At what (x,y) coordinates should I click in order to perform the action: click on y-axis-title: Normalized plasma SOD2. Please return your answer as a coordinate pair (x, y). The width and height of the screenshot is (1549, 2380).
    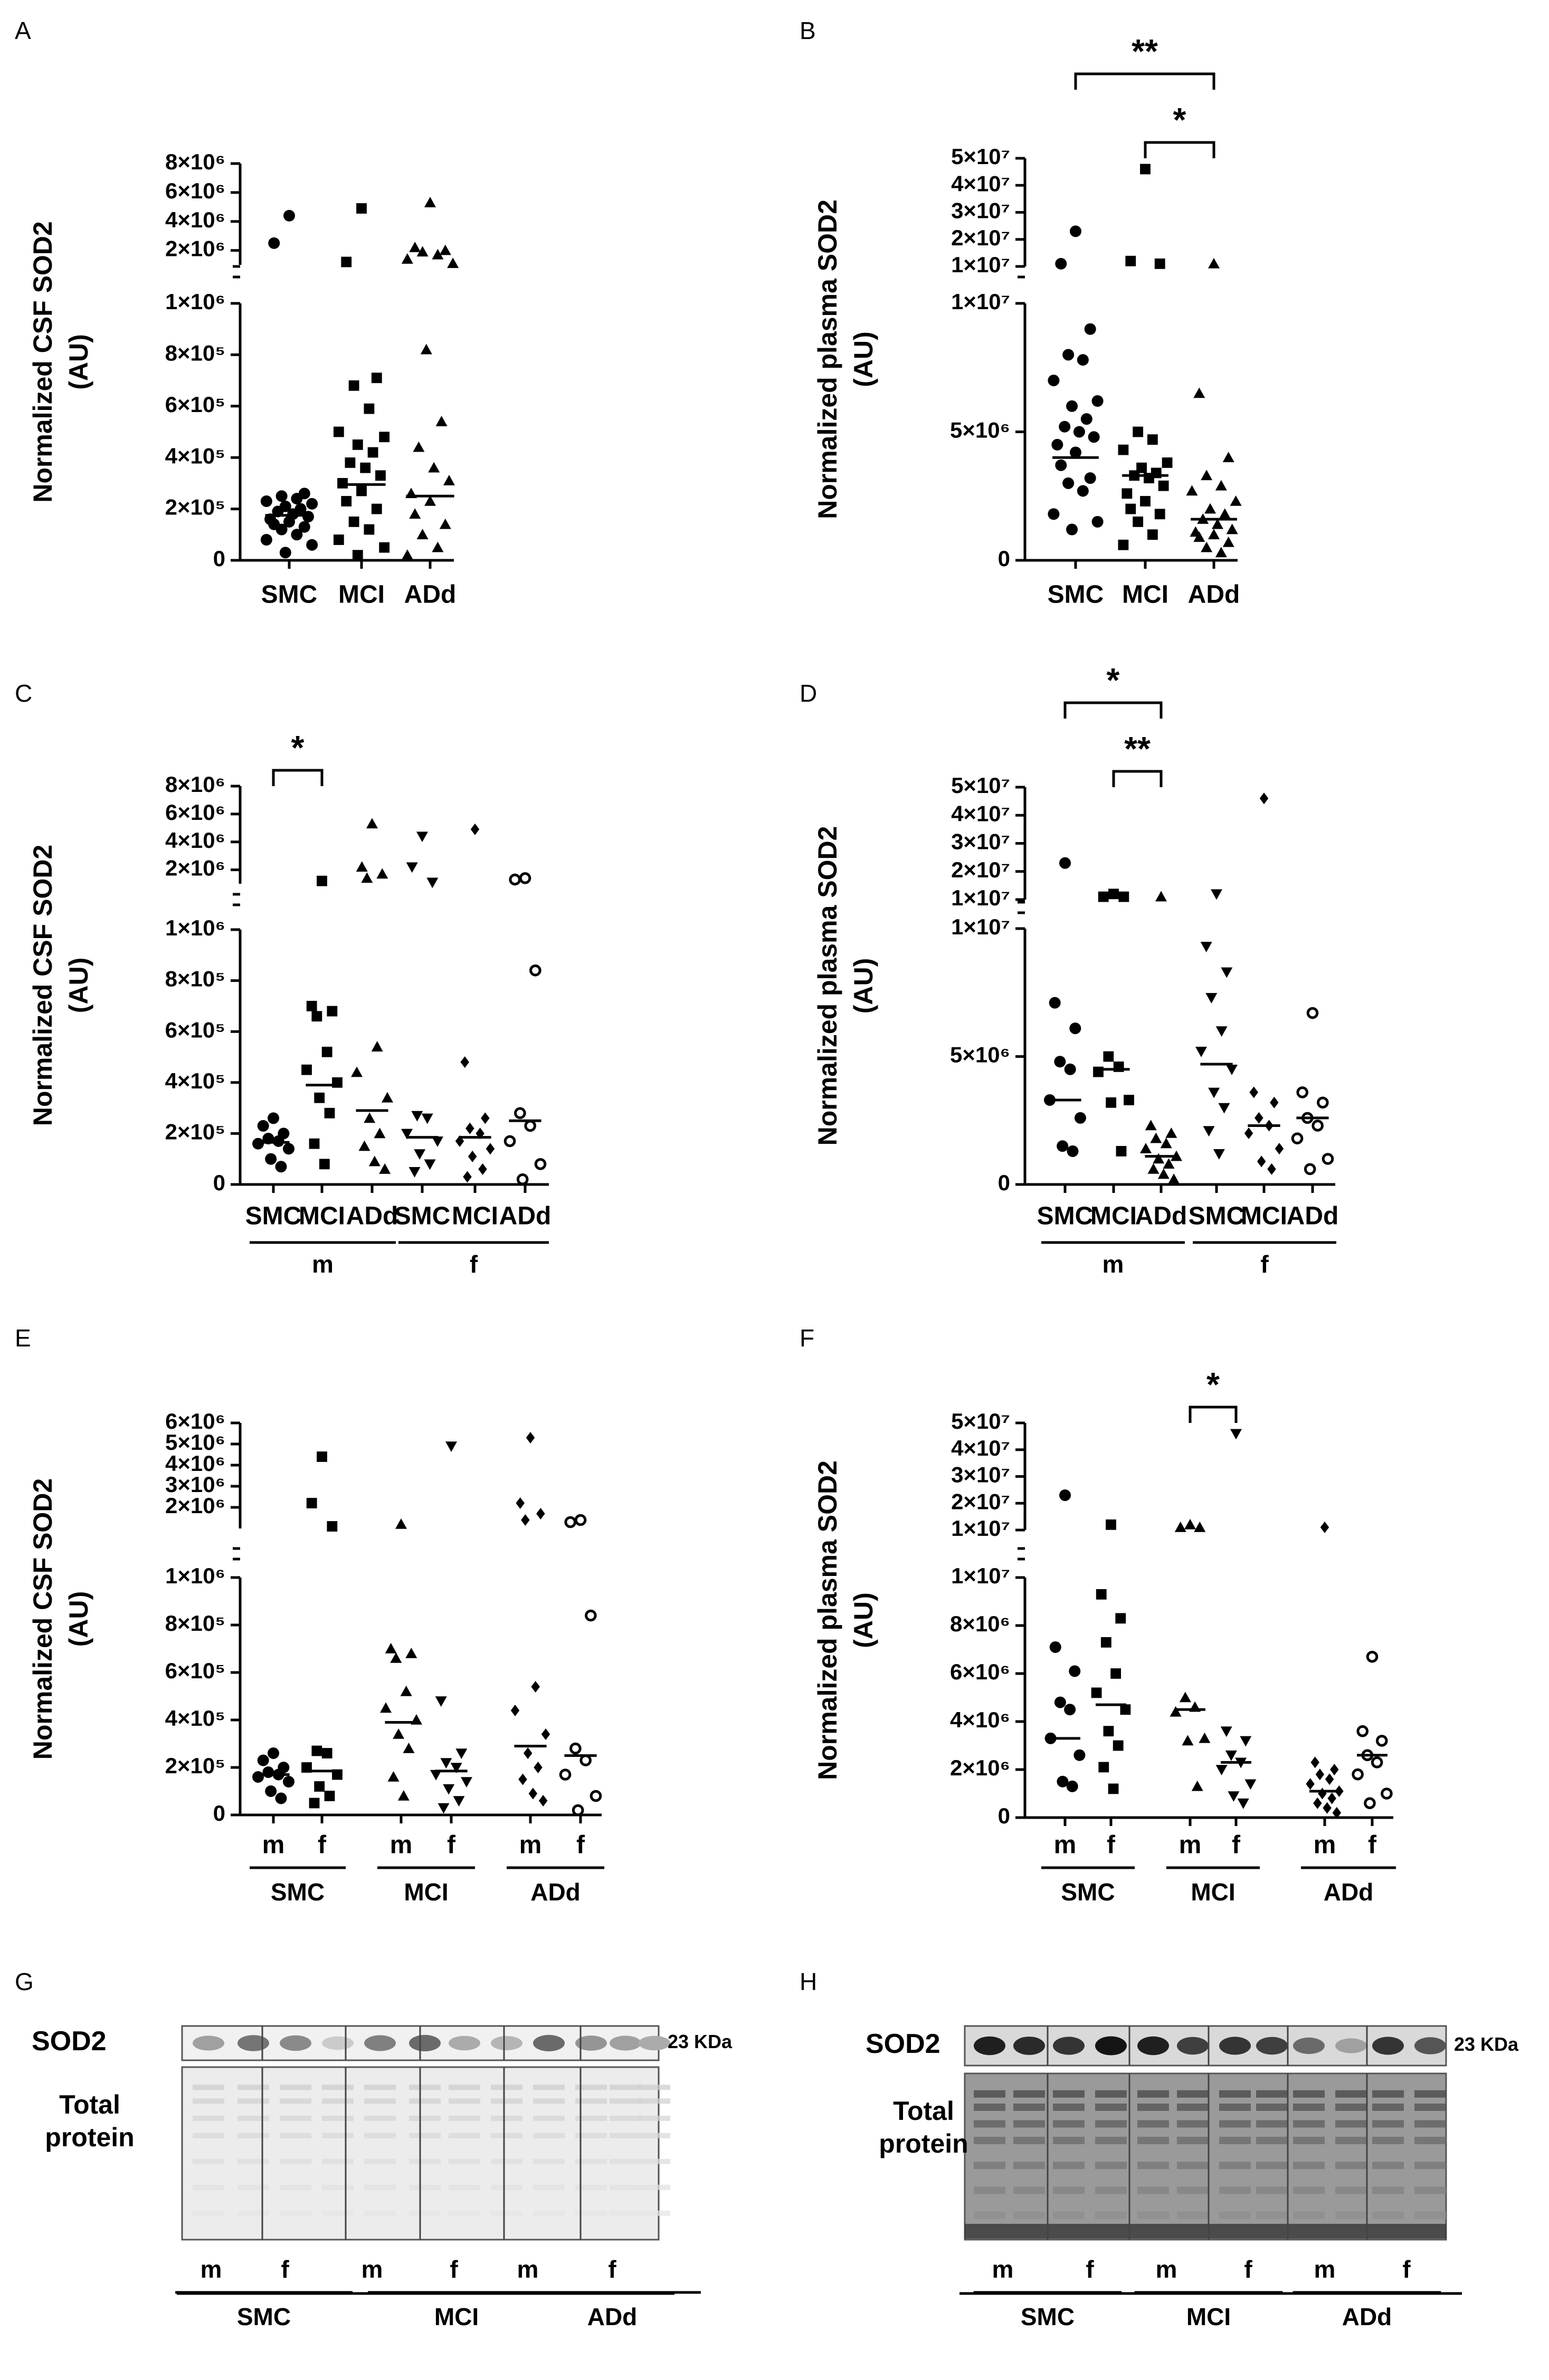
    Looking at the image, I should click on (828, 359).